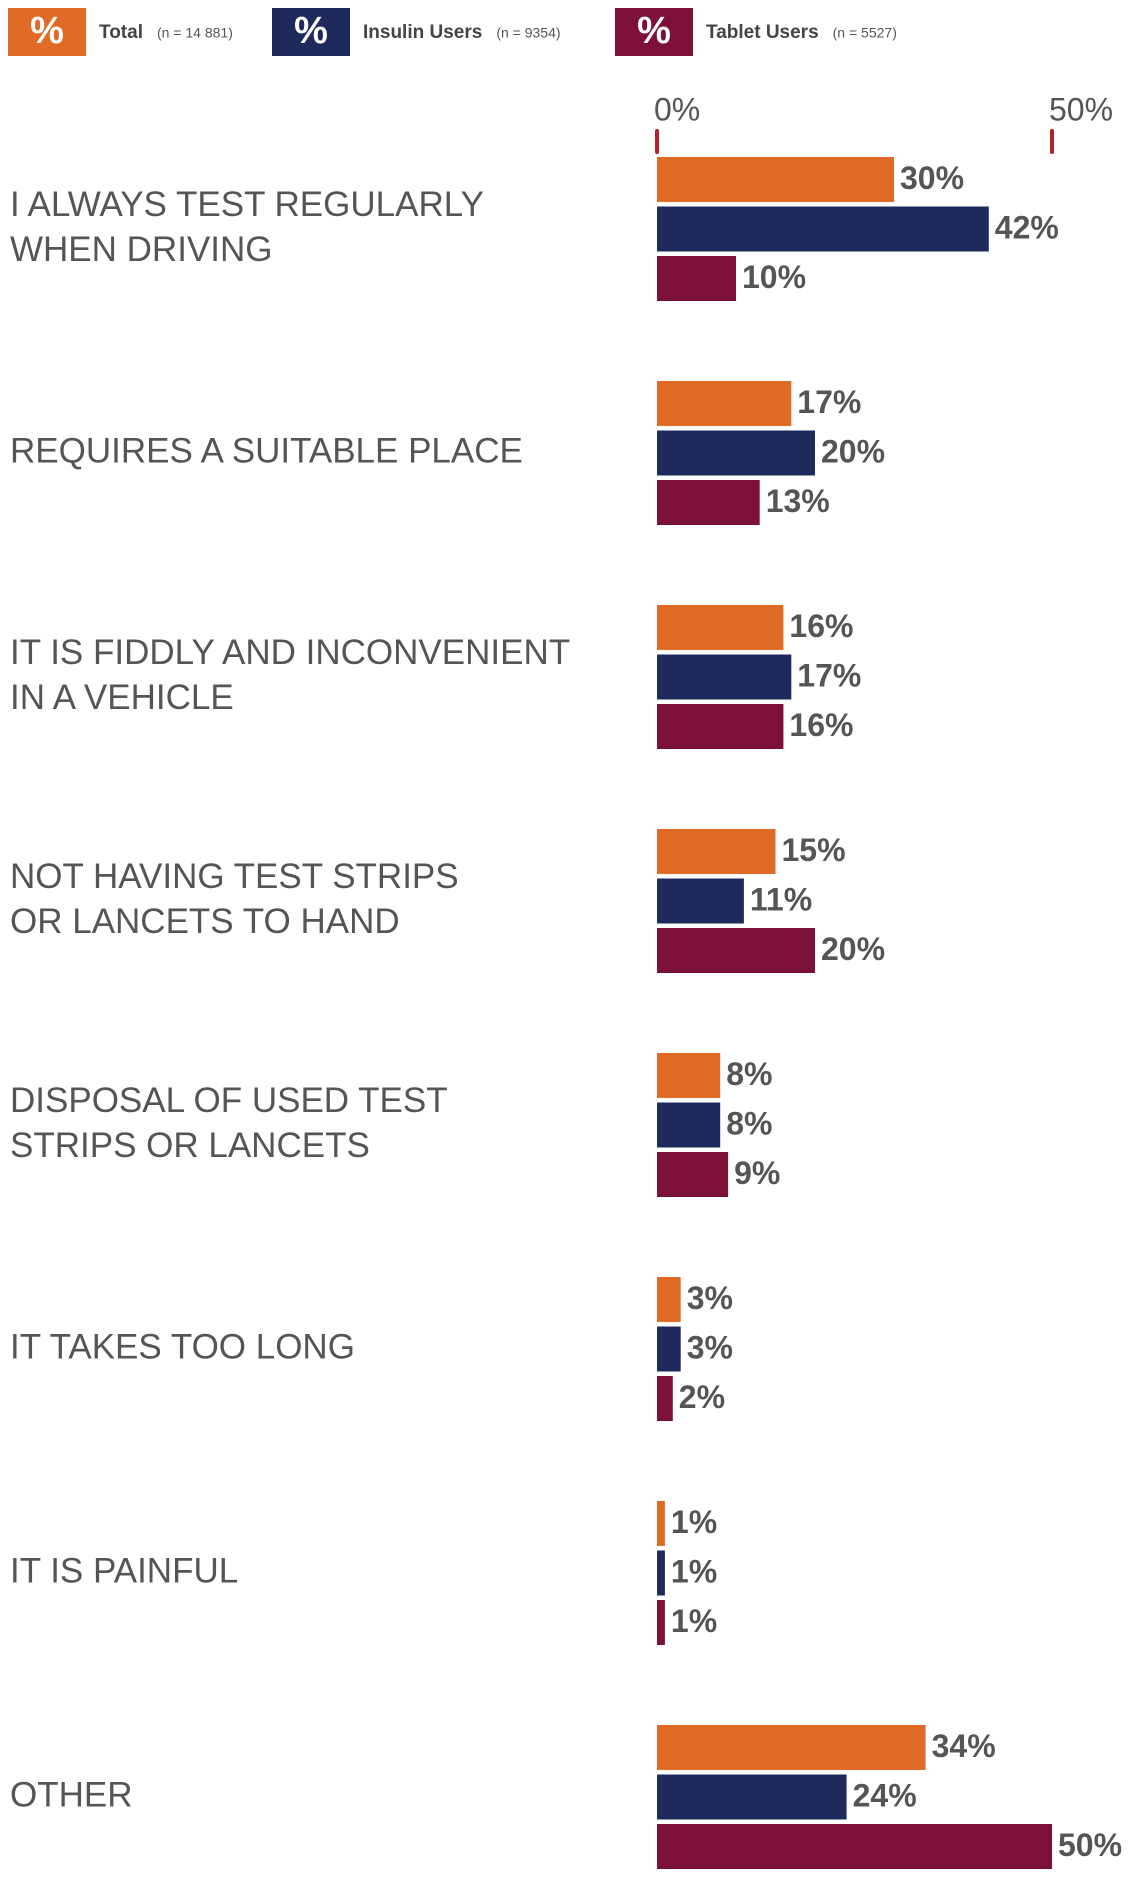 Image resolution: width=1147 pixels, height=1878 pixels. Describe the element at coordinates (702, 1397) in the screenshot. I see `value-label: 2%` at that location.